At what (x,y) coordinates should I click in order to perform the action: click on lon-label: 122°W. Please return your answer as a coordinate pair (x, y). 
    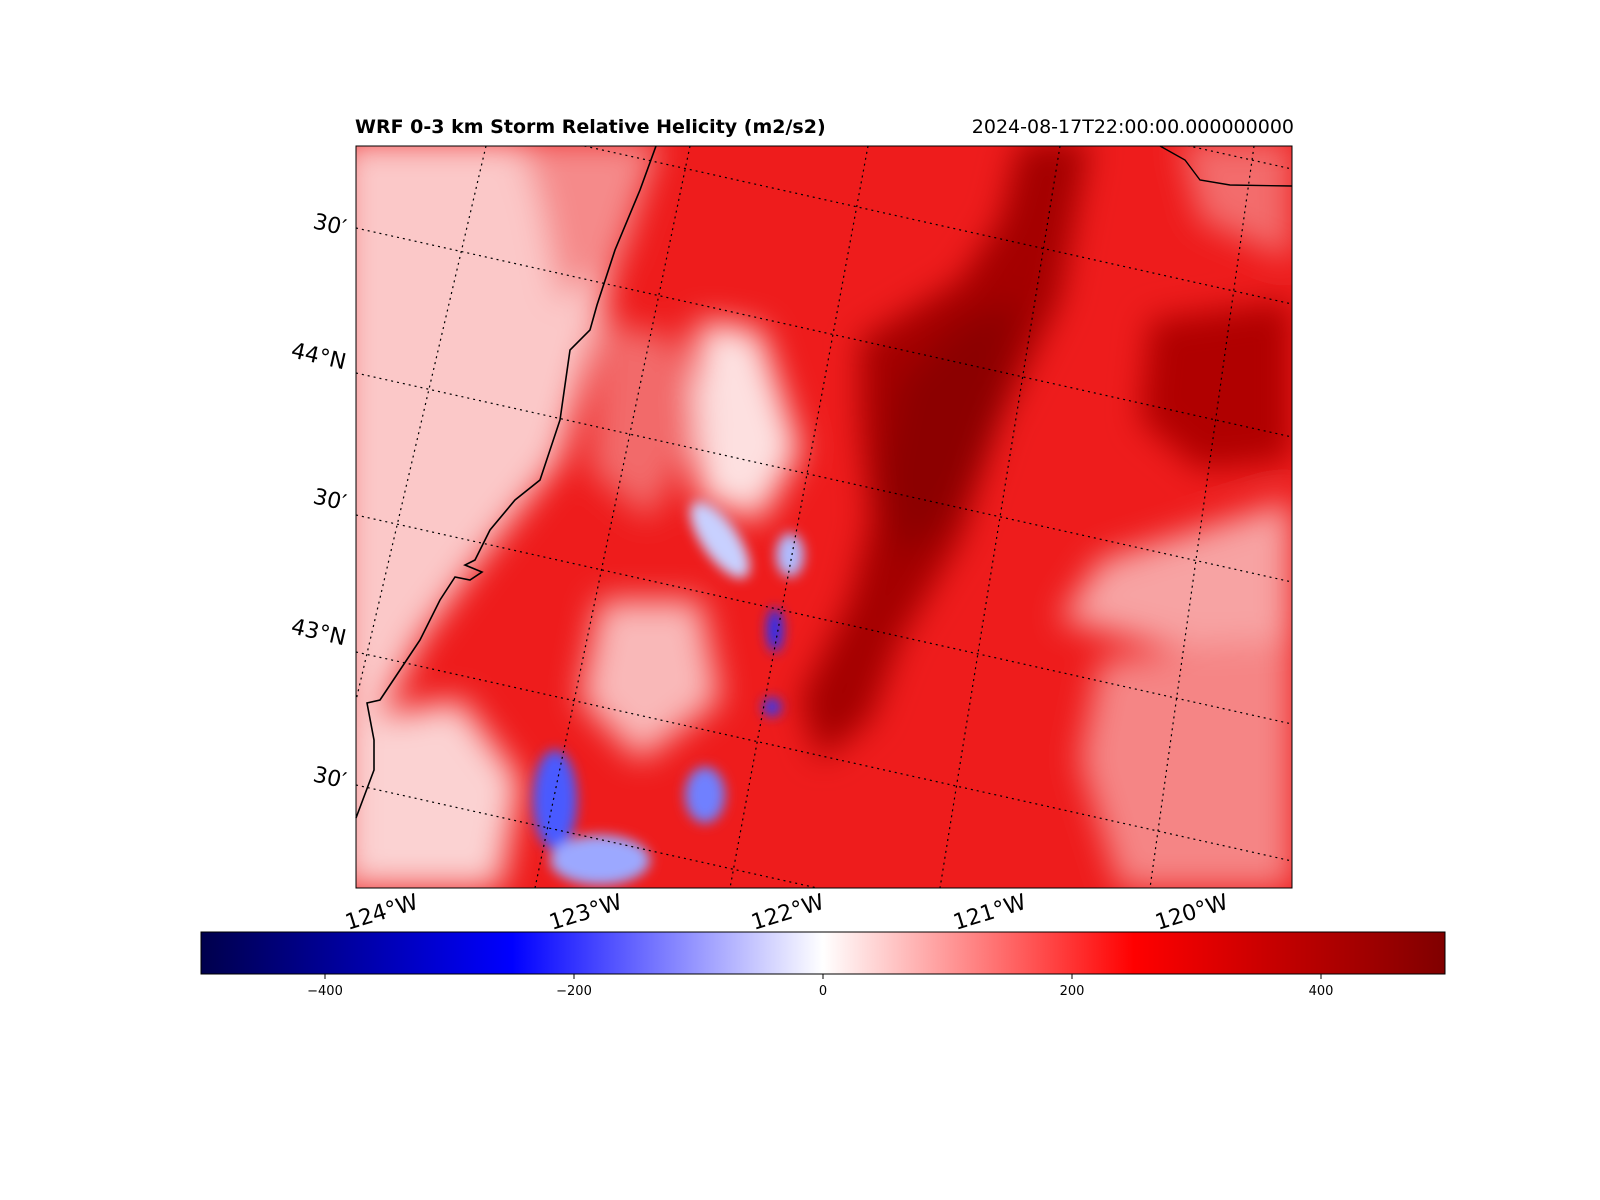
    Looking at the image, I should click on (787, 913).